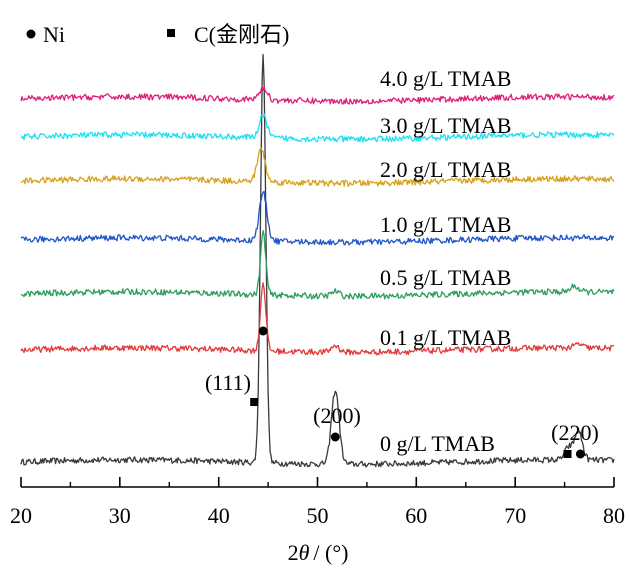 The image size is (630, 577). I want to click on x-tick-label: 20, so click(21, 515).